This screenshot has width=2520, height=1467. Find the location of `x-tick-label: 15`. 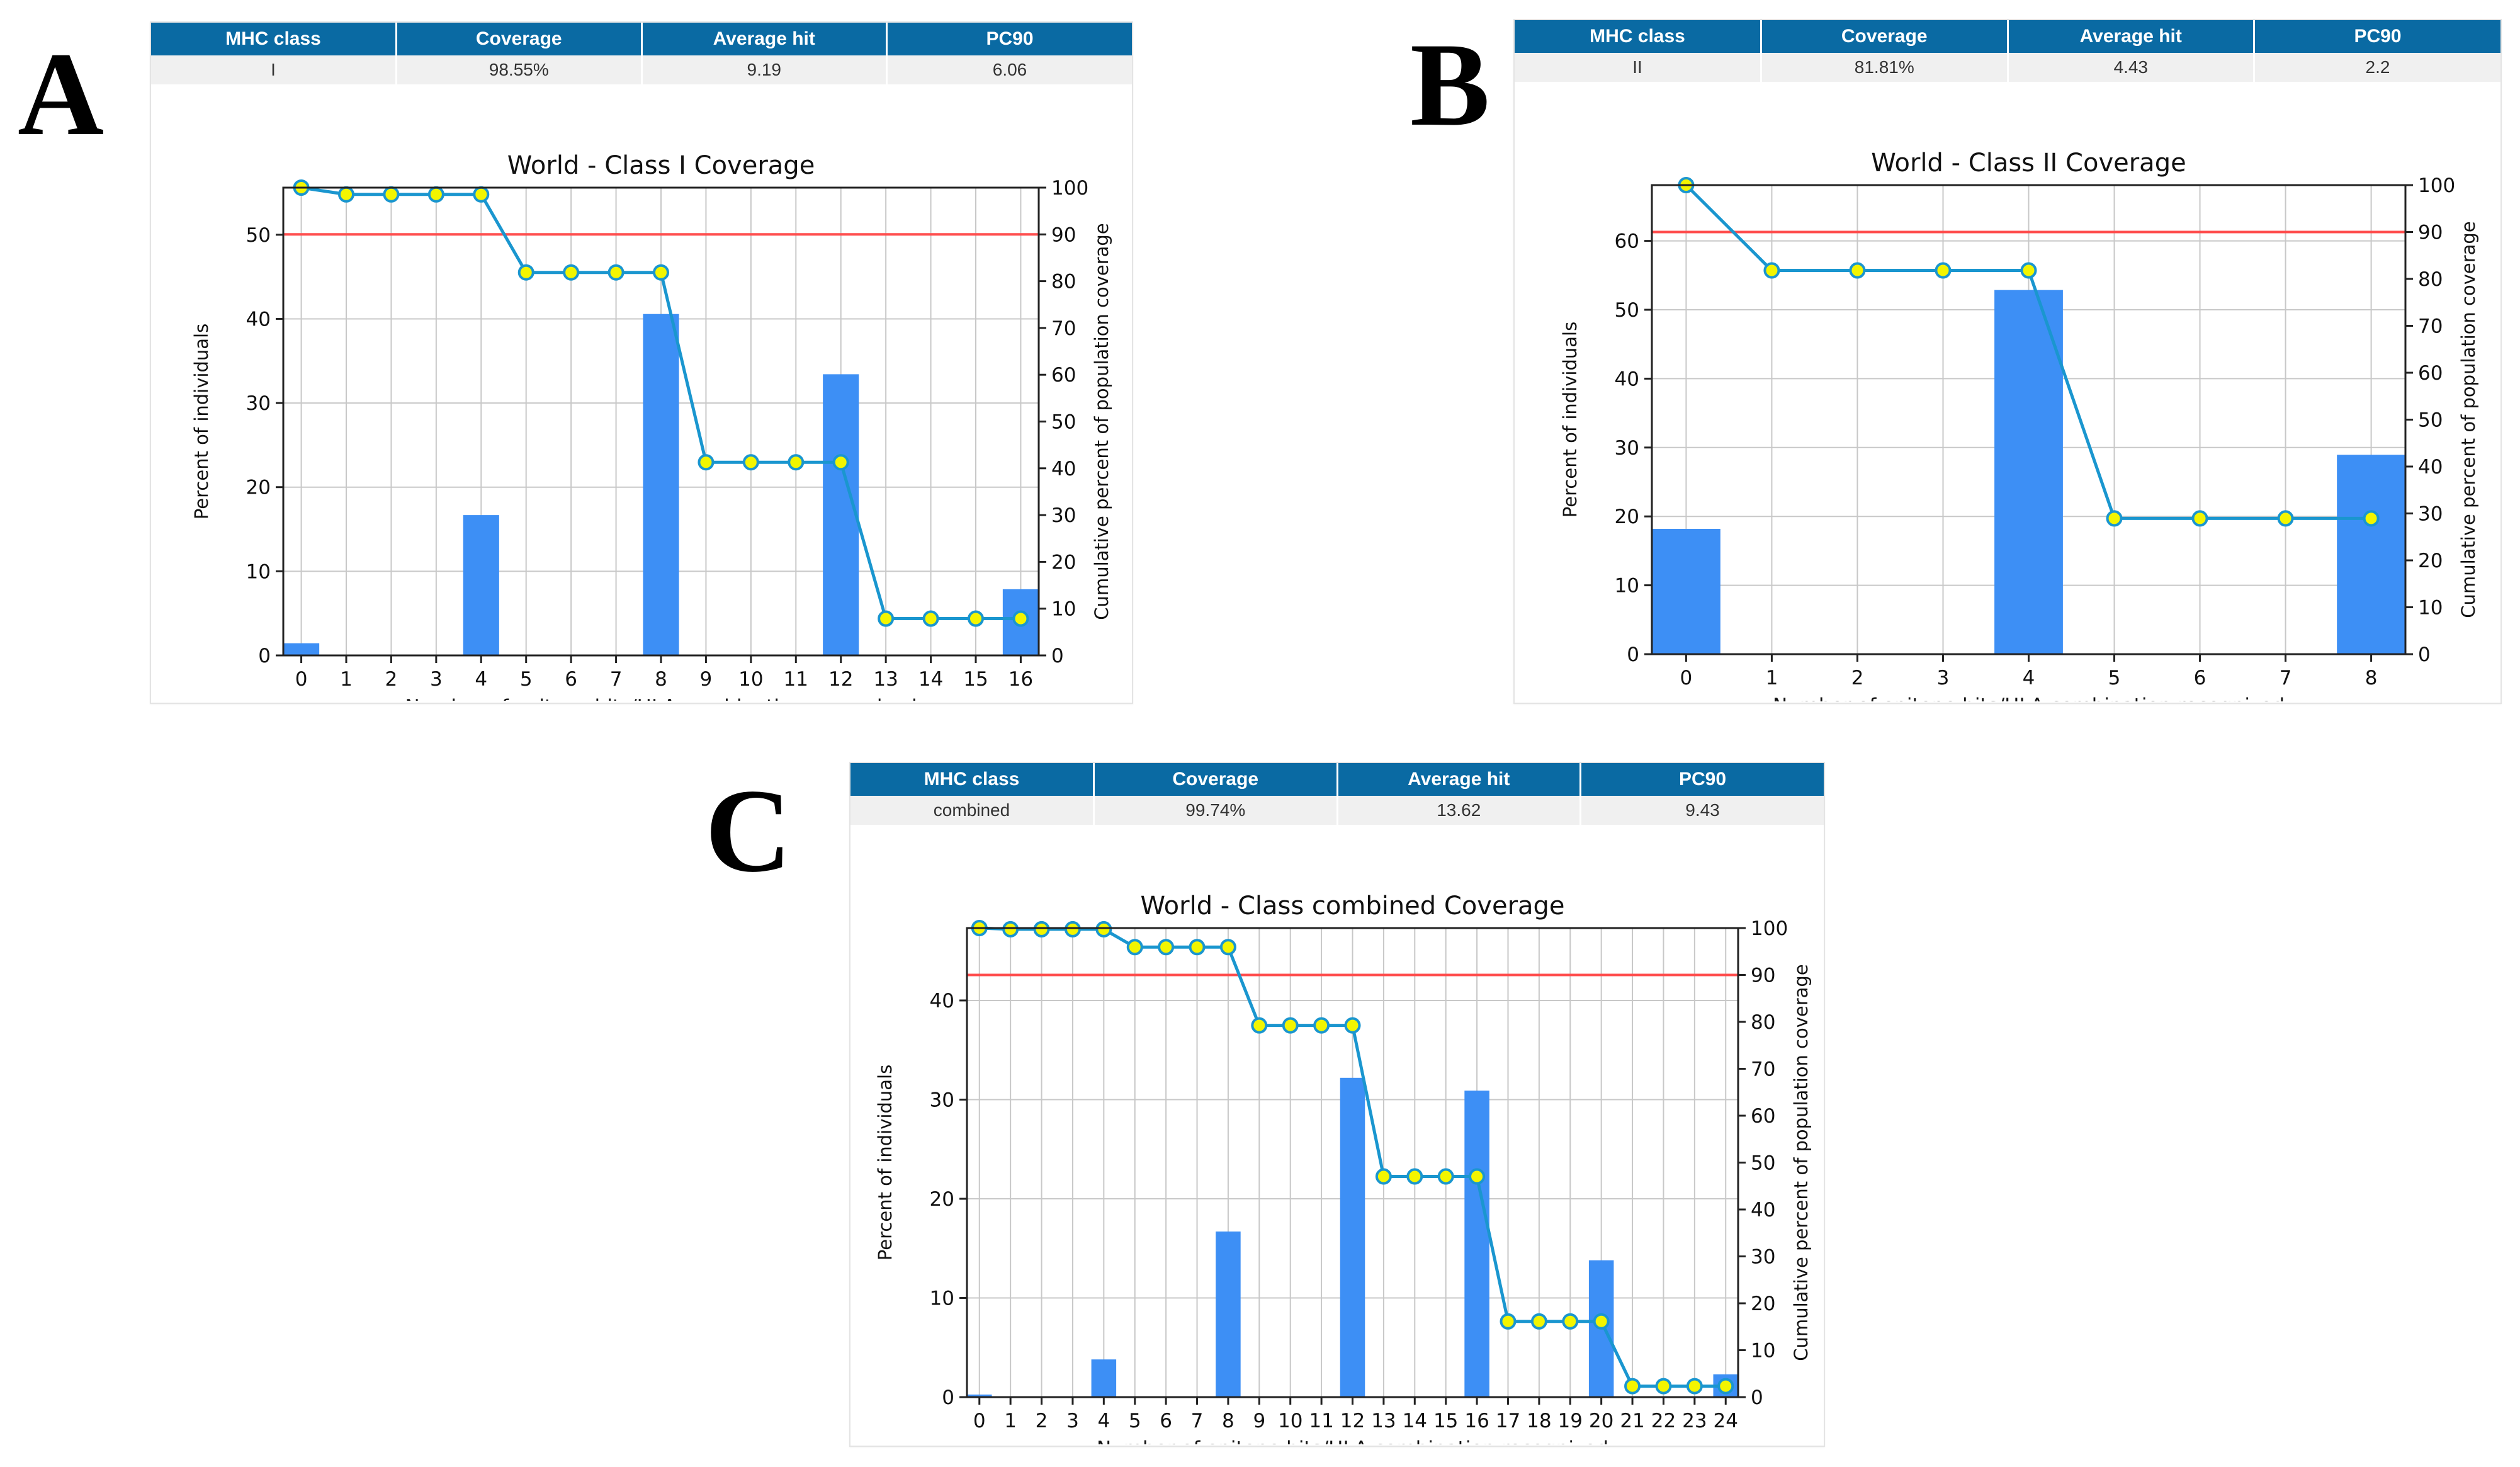

x-tick-label: 15 is located at coordinates (1445, 1421).